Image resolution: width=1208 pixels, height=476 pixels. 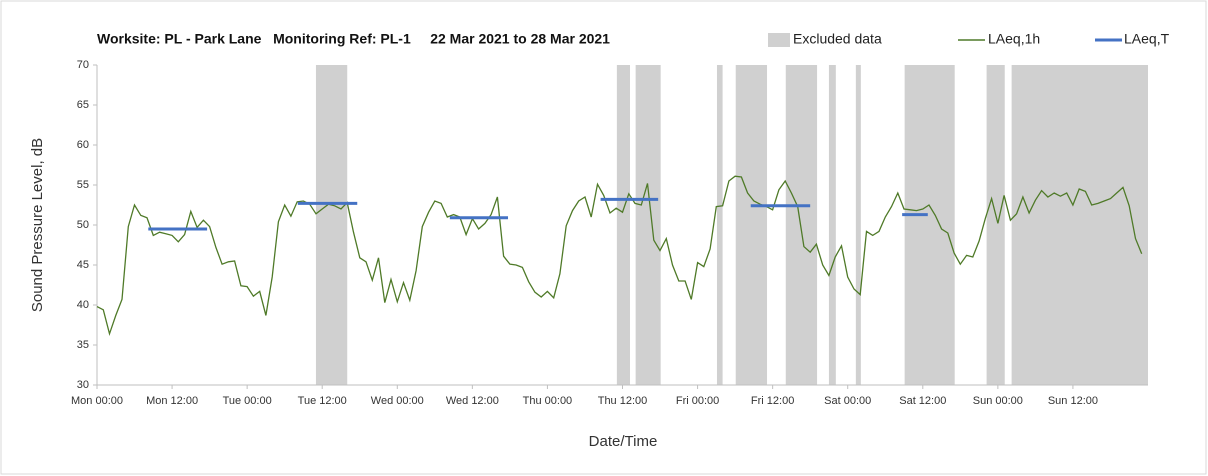 What do you see at coordinates (1147, 39) in the screenshot?
I see `legend-label: LAeq,T` at bounding box center [1147, 39].